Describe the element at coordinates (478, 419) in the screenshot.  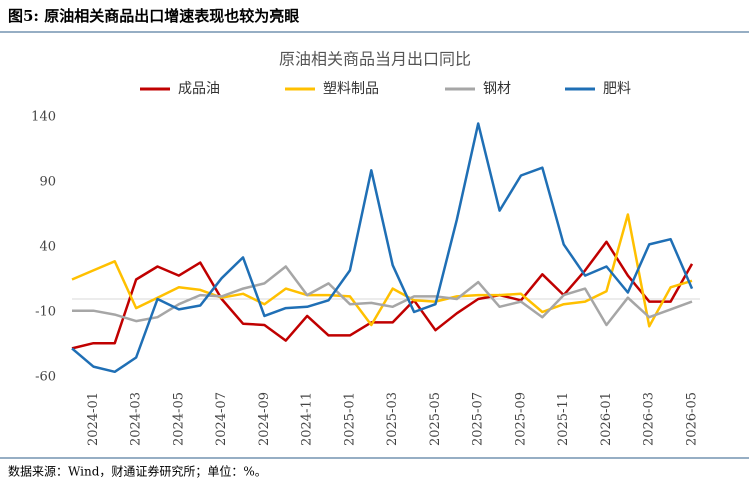
I see `x-tick-label: 2025-07` at that location.